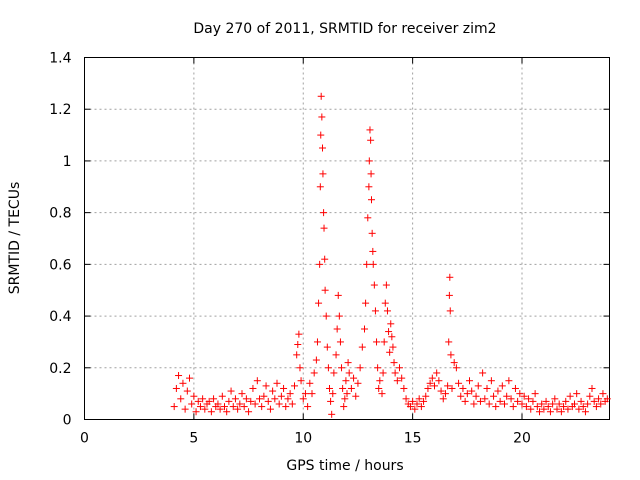  Describe the element at coordinates (413, 439) in the screenshot. I see `x-tick-label: 15` at that location.